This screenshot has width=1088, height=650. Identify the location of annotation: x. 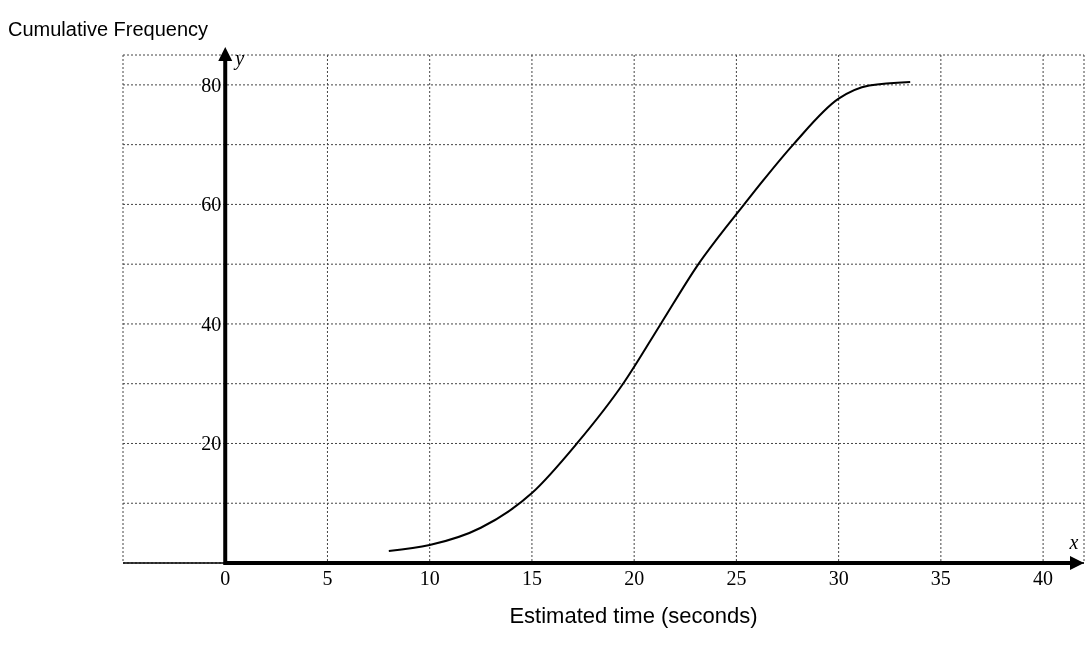
(1073, 542).